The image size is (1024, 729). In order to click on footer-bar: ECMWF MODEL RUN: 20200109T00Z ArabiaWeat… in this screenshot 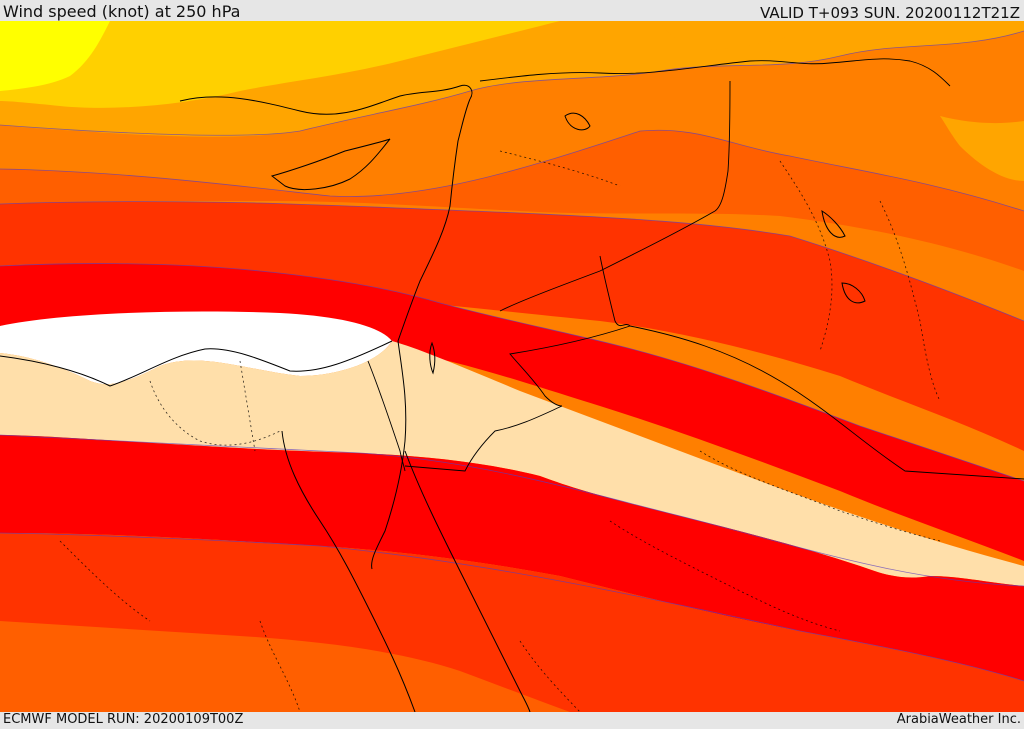, I will do `click(512, 720)`.